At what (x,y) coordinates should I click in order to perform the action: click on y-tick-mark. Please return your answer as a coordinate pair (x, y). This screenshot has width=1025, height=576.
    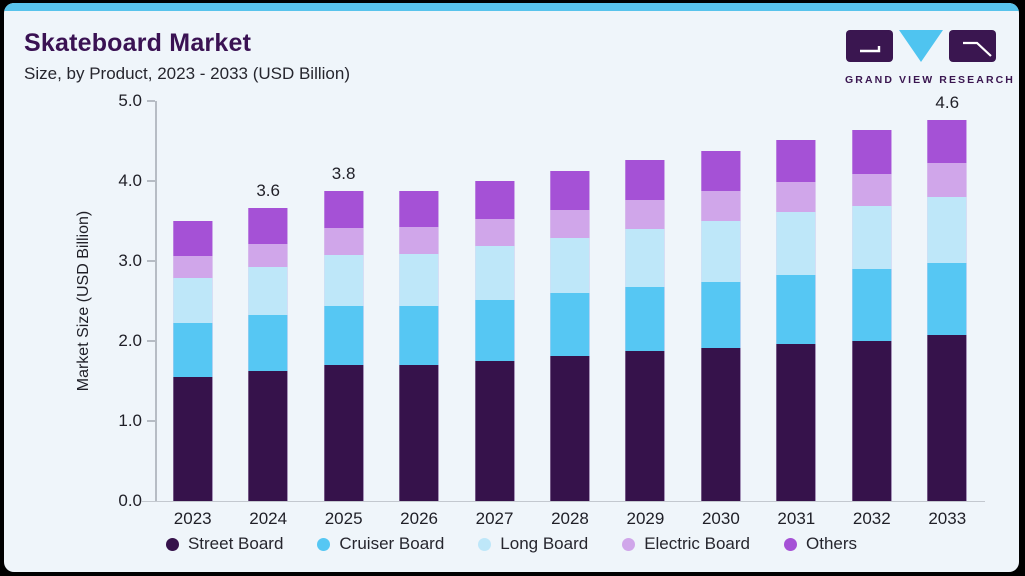
    Looking at the image, I should click on (151, 341).